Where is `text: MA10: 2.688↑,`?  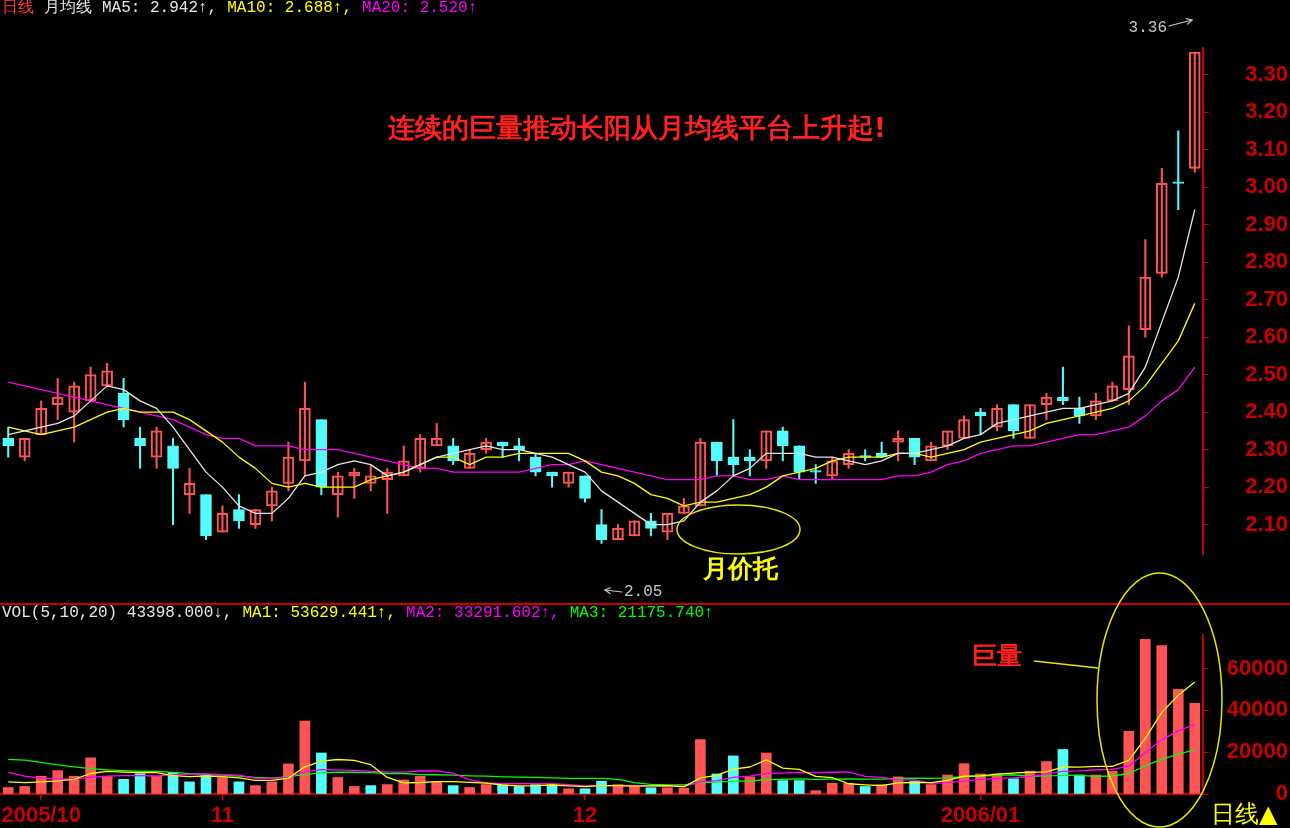
text: MA10: 2.688↑, is located at coordinates (290, 8).